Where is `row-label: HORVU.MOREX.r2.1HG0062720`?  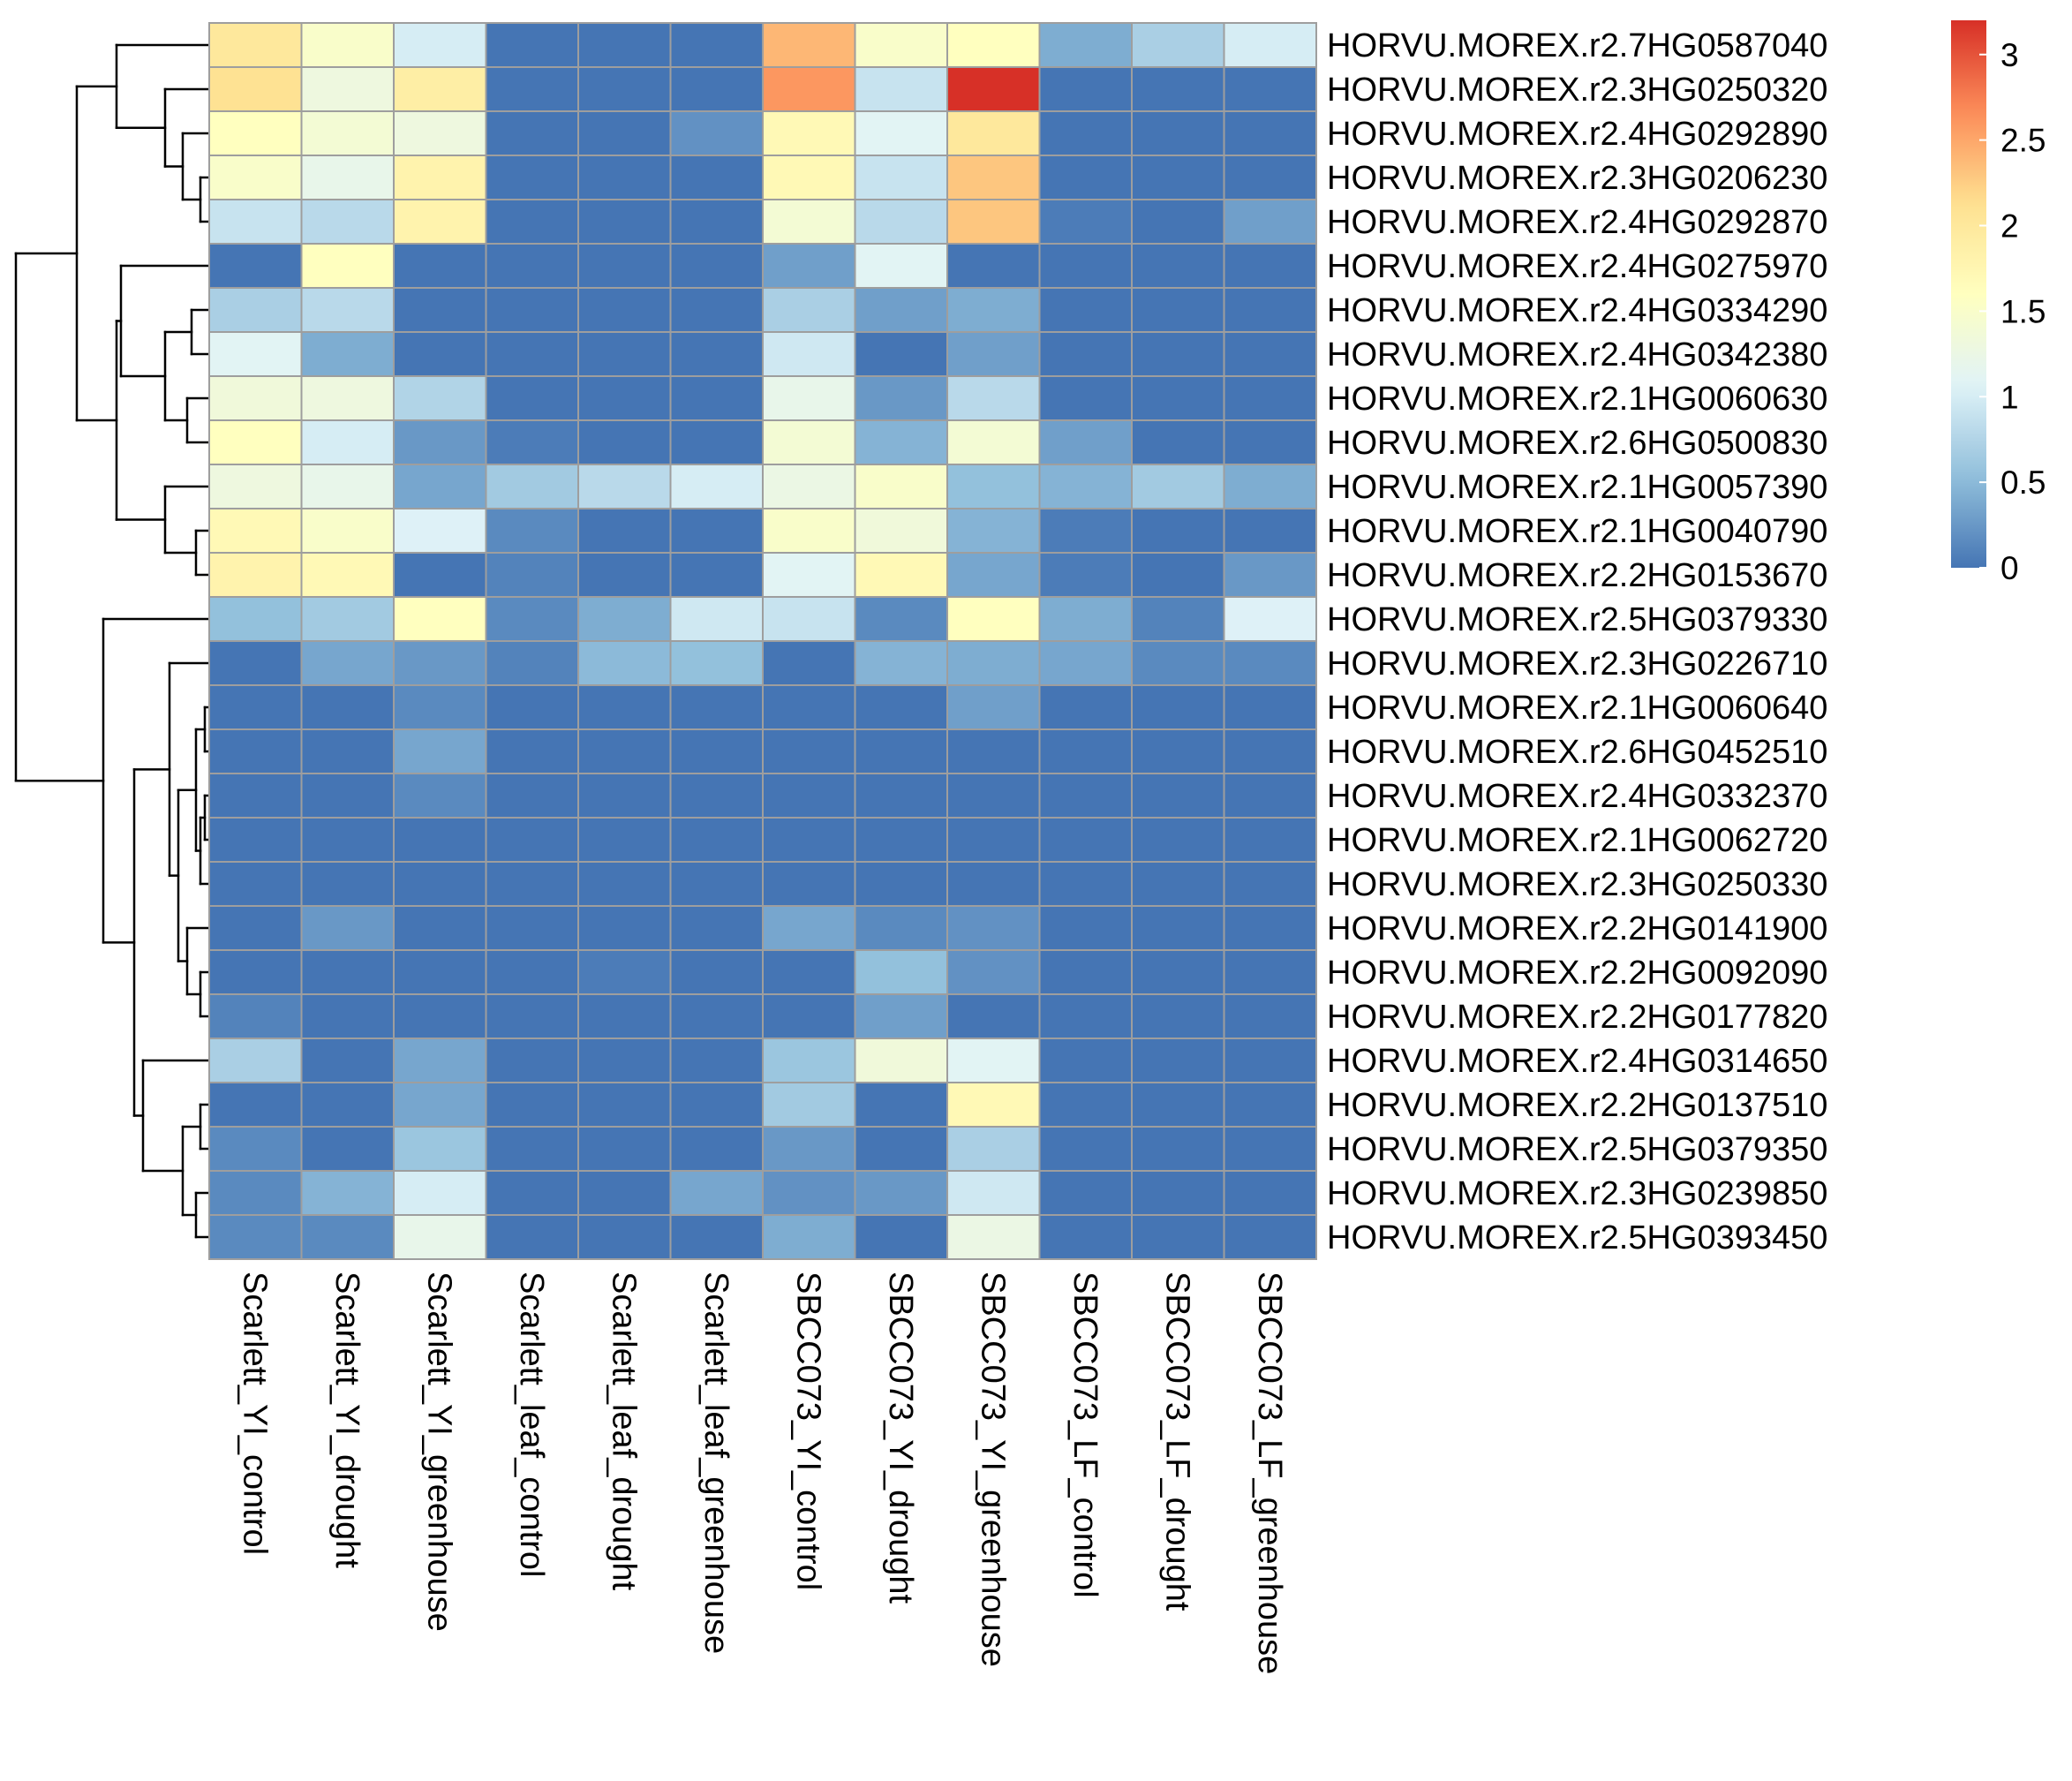
row-label: HORVU.MOREX.r2.1HG0062720 is located at coordinates (1577, 840).